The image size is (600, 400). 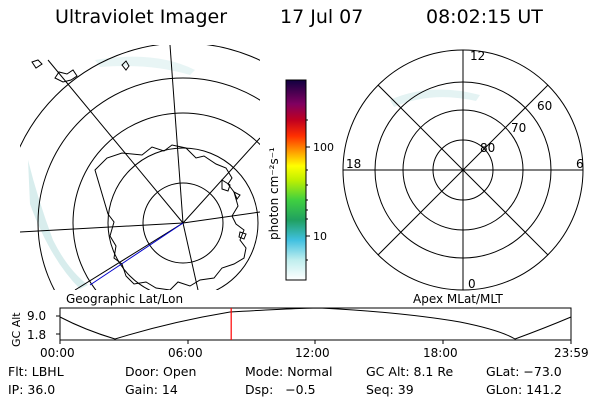 What do you see at coordinates (571, 353) in the screenshot?
I see `timeline-xtick-4: 23:59` at bounding box center [571, 353].